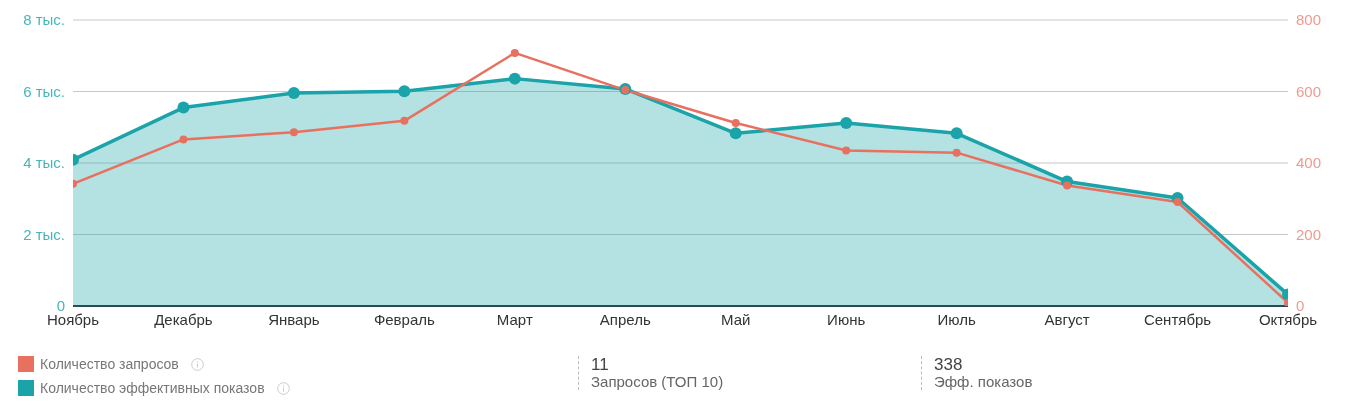 The height and width of the screenshot is (414, 1348). I want to click on text: Запросов (ТОП 10), so click(658, 381).